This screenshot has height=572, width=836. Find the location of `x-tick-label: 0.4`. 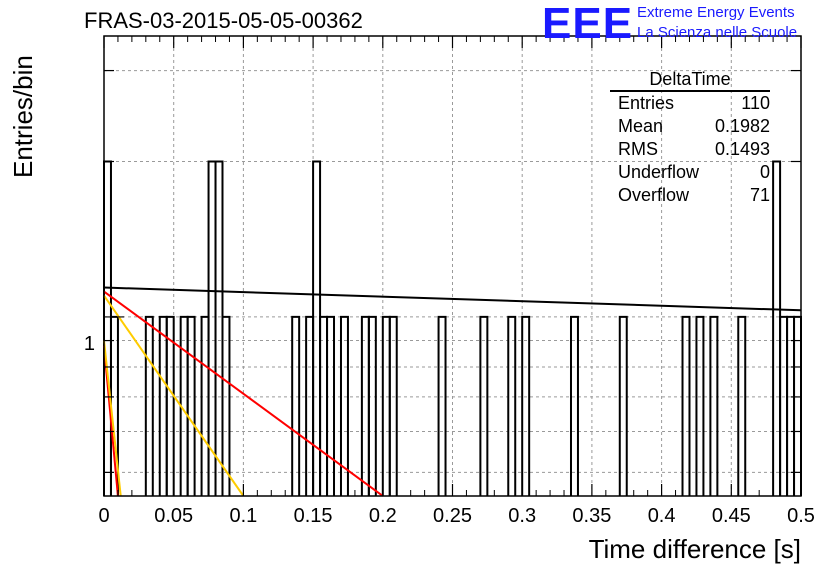

x-tick-label: 0.4 is located at coordinates (662, 516).